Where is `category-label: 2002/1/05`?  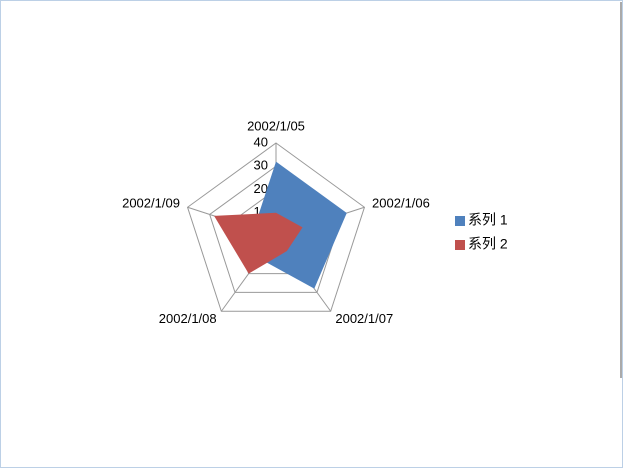
category-label: 2002/1/05 is located at coordinates (276, 125).